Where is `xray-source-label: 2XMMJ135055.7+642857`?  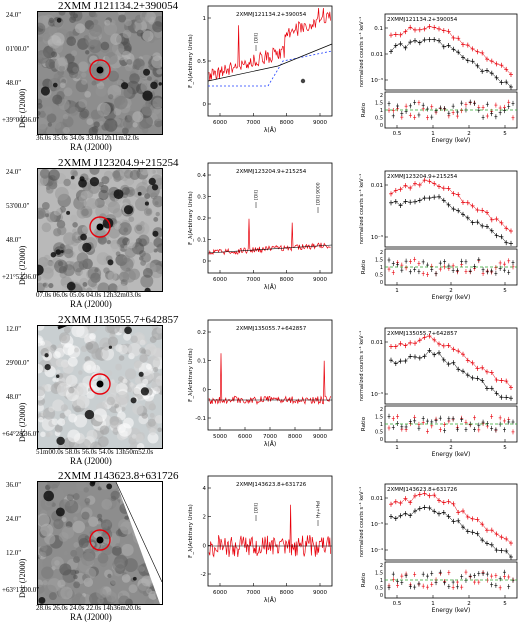 xray-source-label: 2XMMJ135055.7+642857 is located at coordinates (422, 334).